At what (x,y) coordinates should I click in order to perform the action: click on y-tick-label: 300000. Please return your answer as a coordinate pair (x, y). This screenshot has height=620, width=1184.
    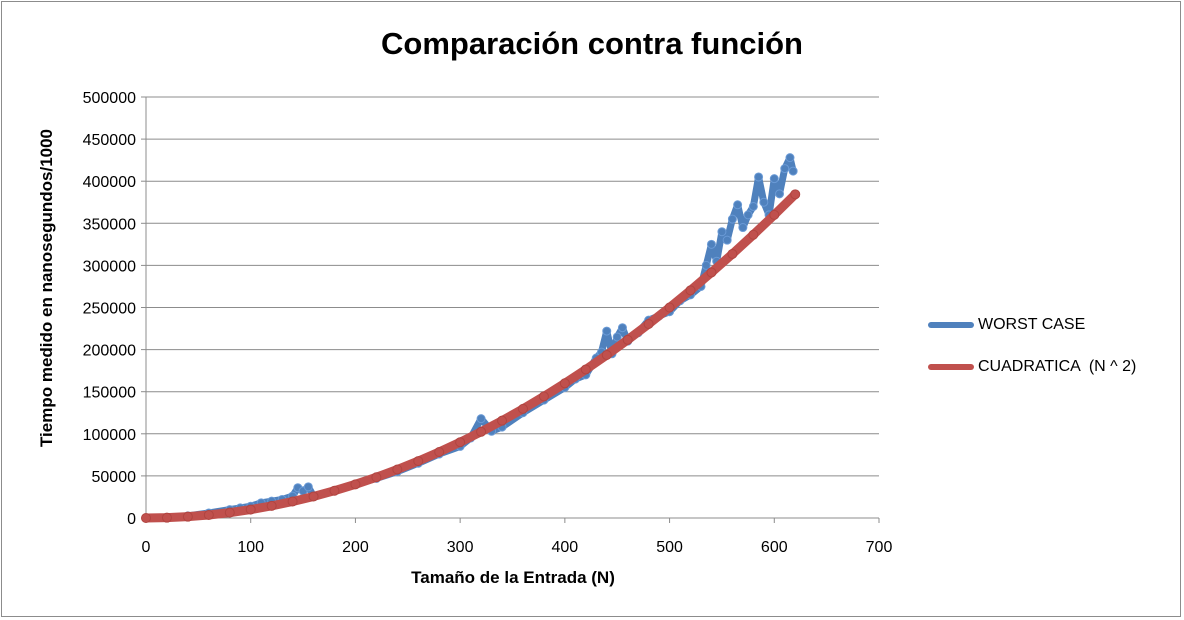
    Looking at the image, I should click on (109, 266).